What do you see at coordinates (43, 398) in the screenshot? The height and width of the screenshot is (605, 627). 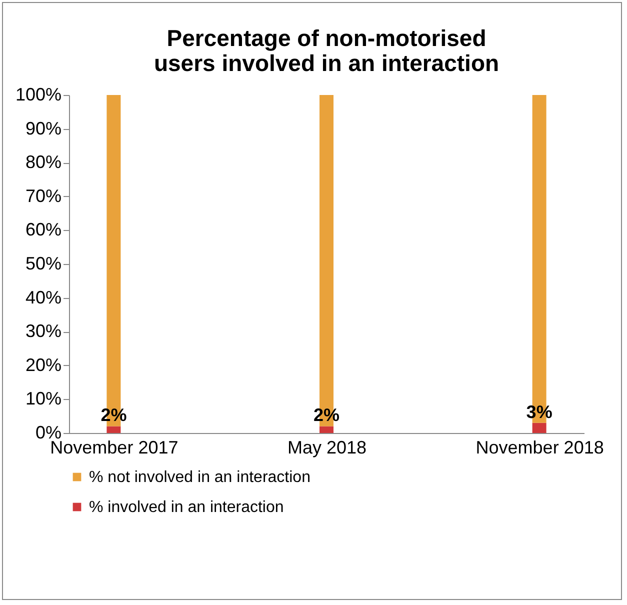 I see `y-tick-label: 10%` at bounding box center [43, 398].